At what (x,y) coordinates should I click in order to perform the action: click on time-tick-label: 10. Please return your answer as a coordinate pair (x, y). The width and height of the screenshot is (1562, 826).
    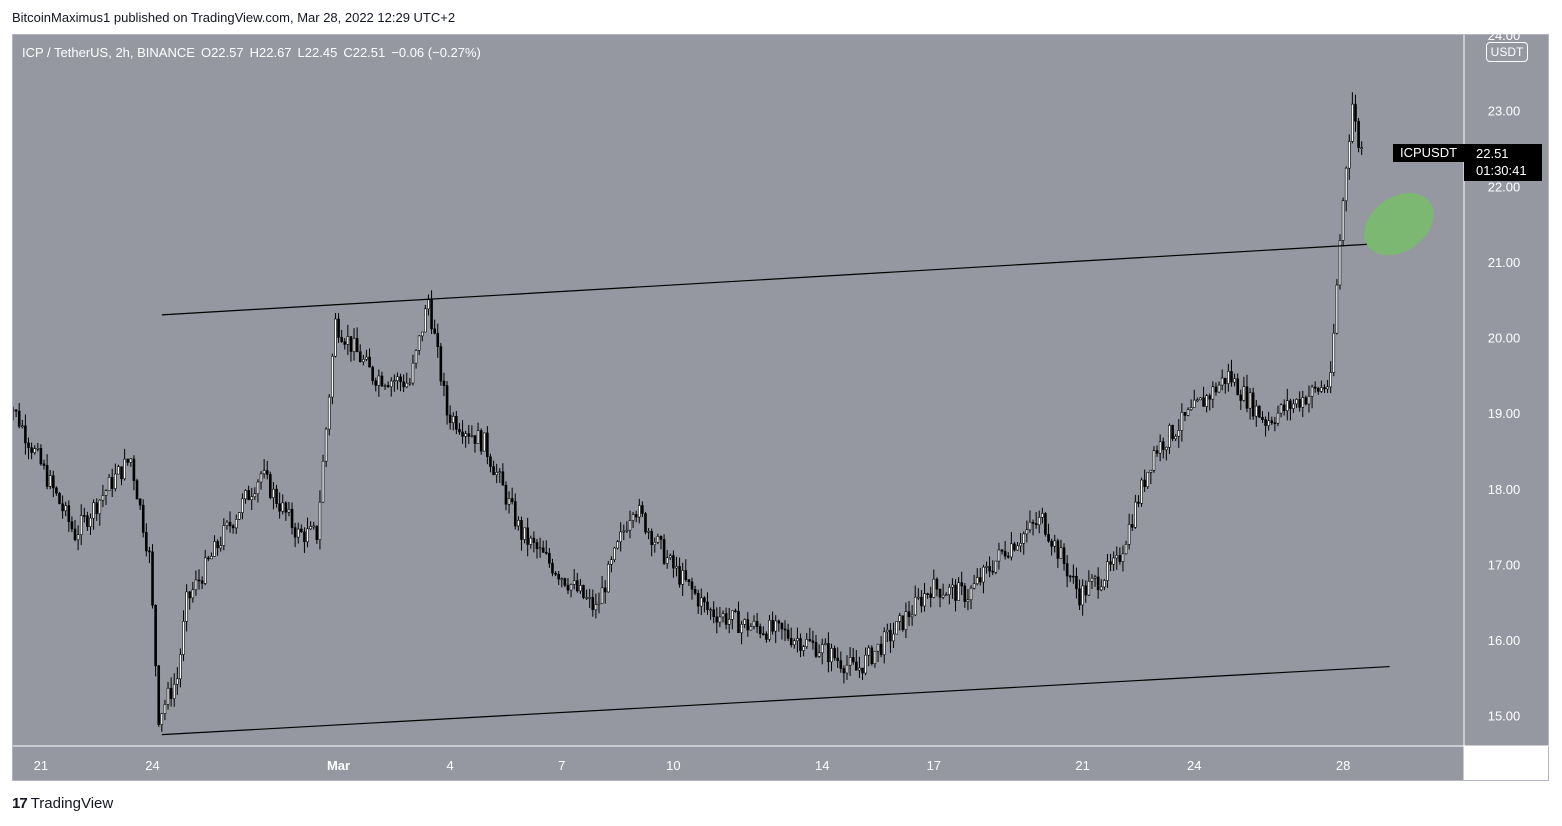
    Looking at the image, I should click on (673, 765).